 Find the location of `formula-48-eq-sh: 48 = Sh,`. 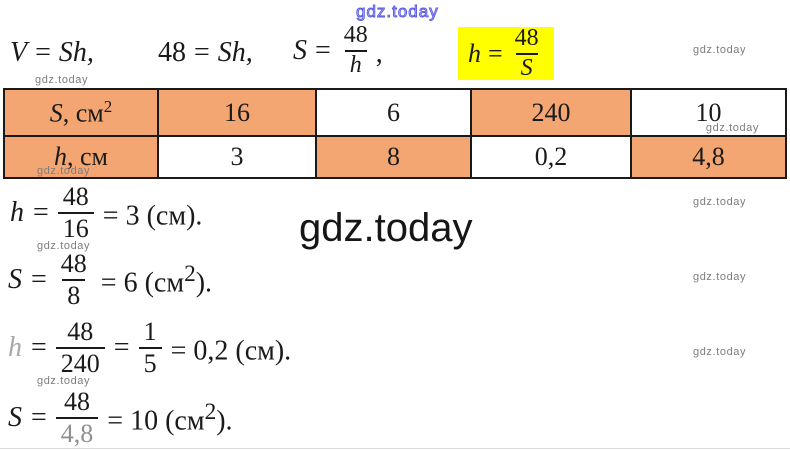

formula-48-eq-sh: 48 = Sh, is located at coordinates (205, 53).